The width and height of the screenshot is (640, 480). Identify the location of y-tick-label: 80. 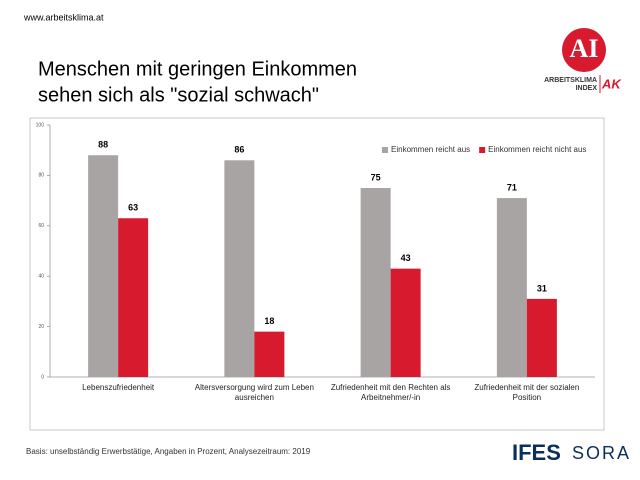
(41, 176).